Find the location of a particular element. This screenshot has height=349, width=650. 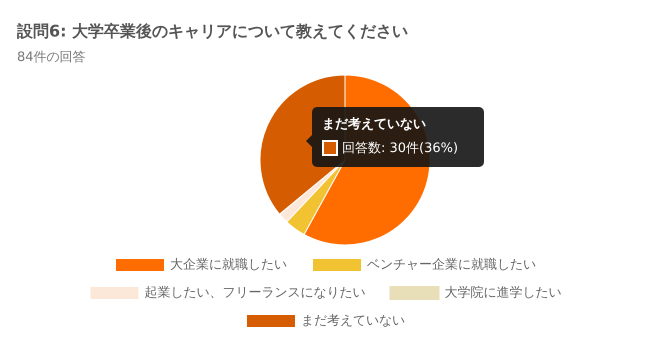

legend-label: ベンチャー企業に就職したい is located at coordinates (451, 265).